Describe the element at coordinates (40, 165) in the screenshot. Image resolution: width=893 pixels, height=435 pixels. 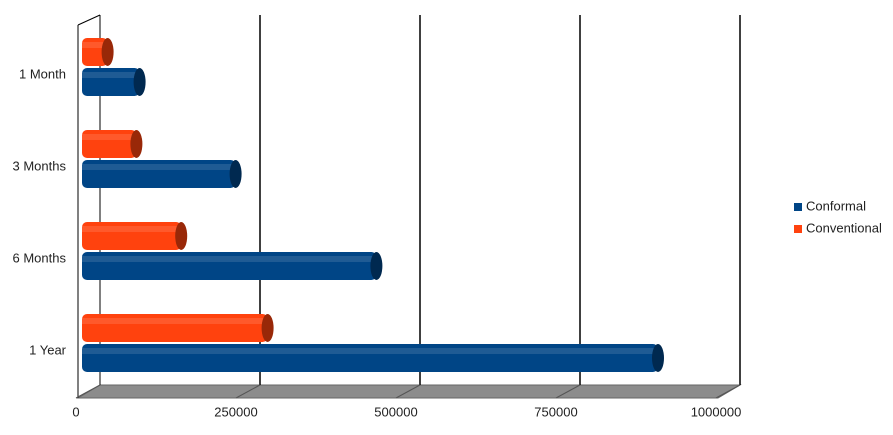
I see `y-tick-label: 3 Months` at that location.